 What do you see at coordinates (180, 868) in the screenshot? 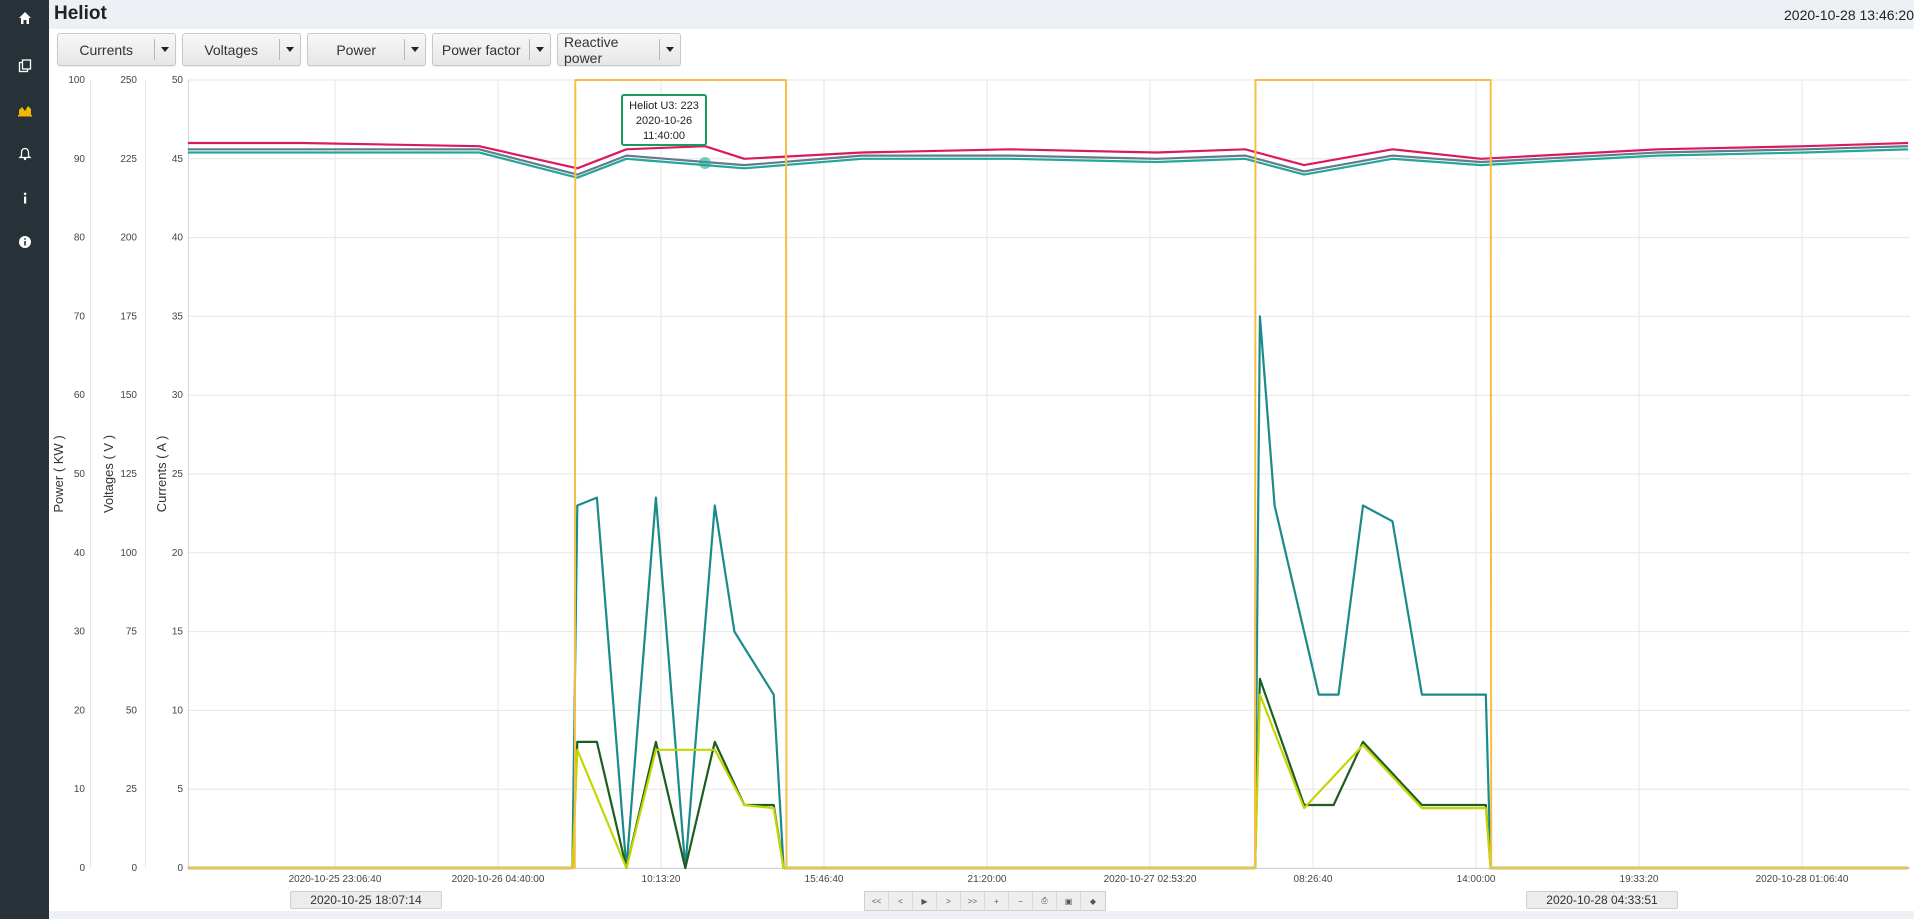
I see `current-axis-tick-label: 0` at bounding box center [180, 868].